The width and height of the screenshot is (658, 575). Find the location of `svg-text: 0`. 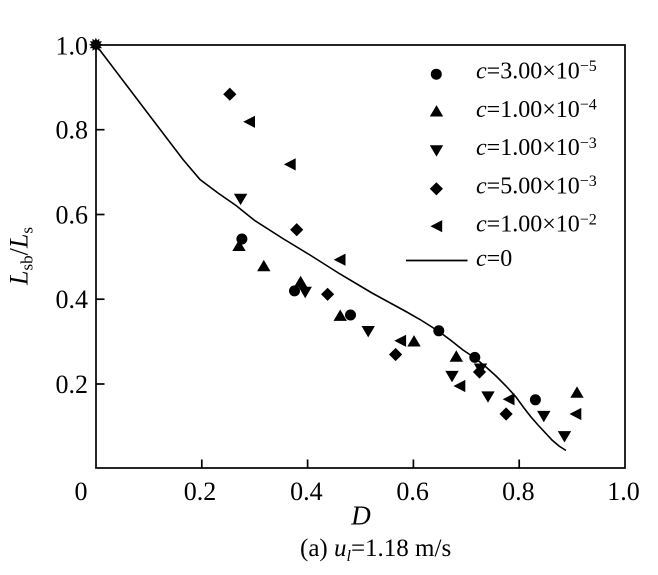

svg-text: 0 is located at coordinates (81, 491).